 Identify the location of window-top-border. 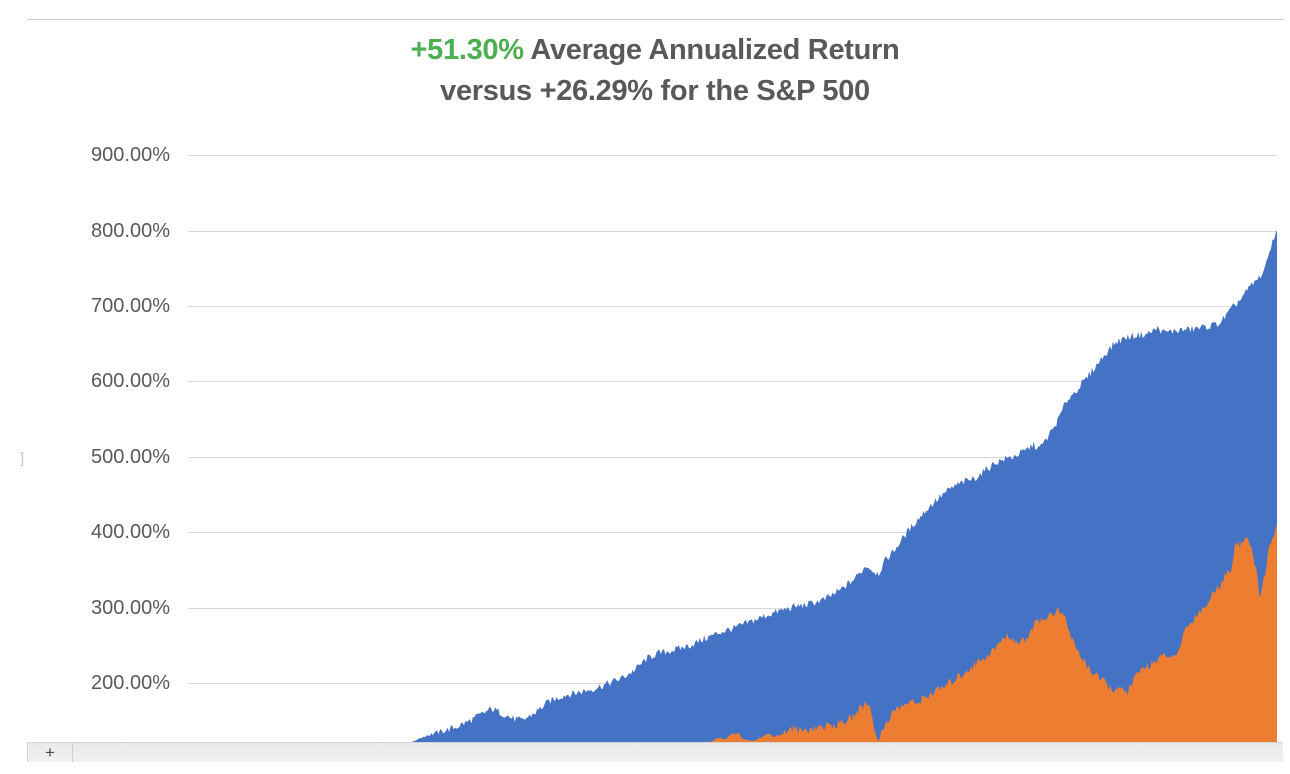
(655, 19).